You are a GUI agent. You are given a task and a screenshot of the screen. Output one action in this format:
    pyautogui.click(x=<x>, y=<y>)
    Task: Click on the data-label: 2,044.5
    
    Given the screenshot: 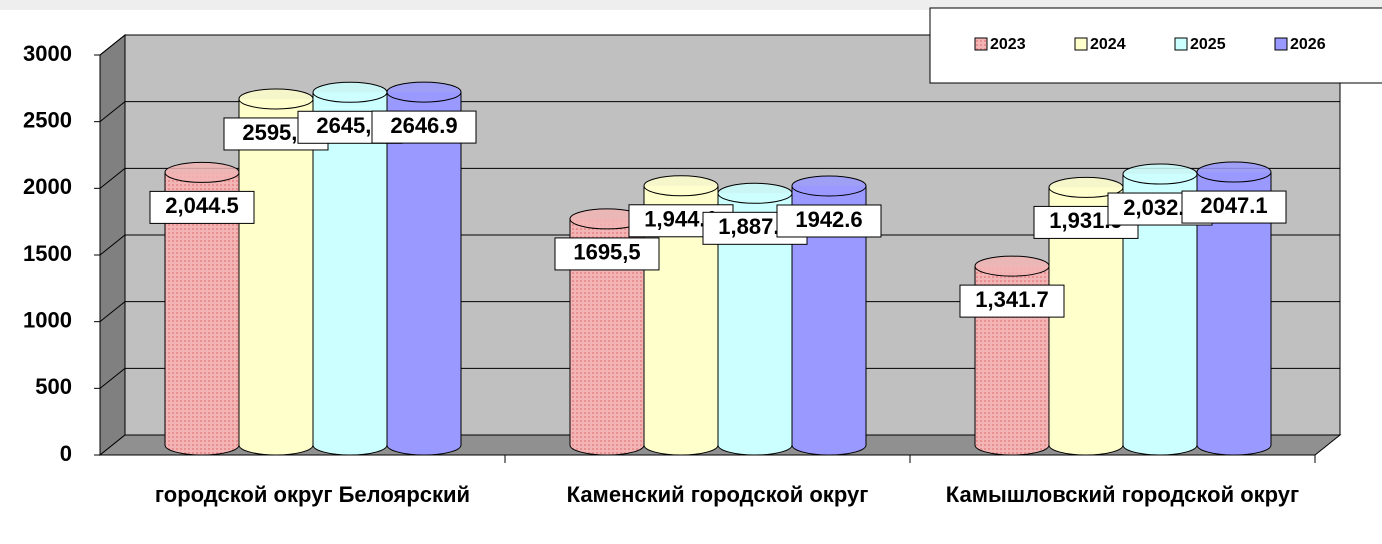 What is the action you would take?
    pyautogui.click(x=201, y=205)
    